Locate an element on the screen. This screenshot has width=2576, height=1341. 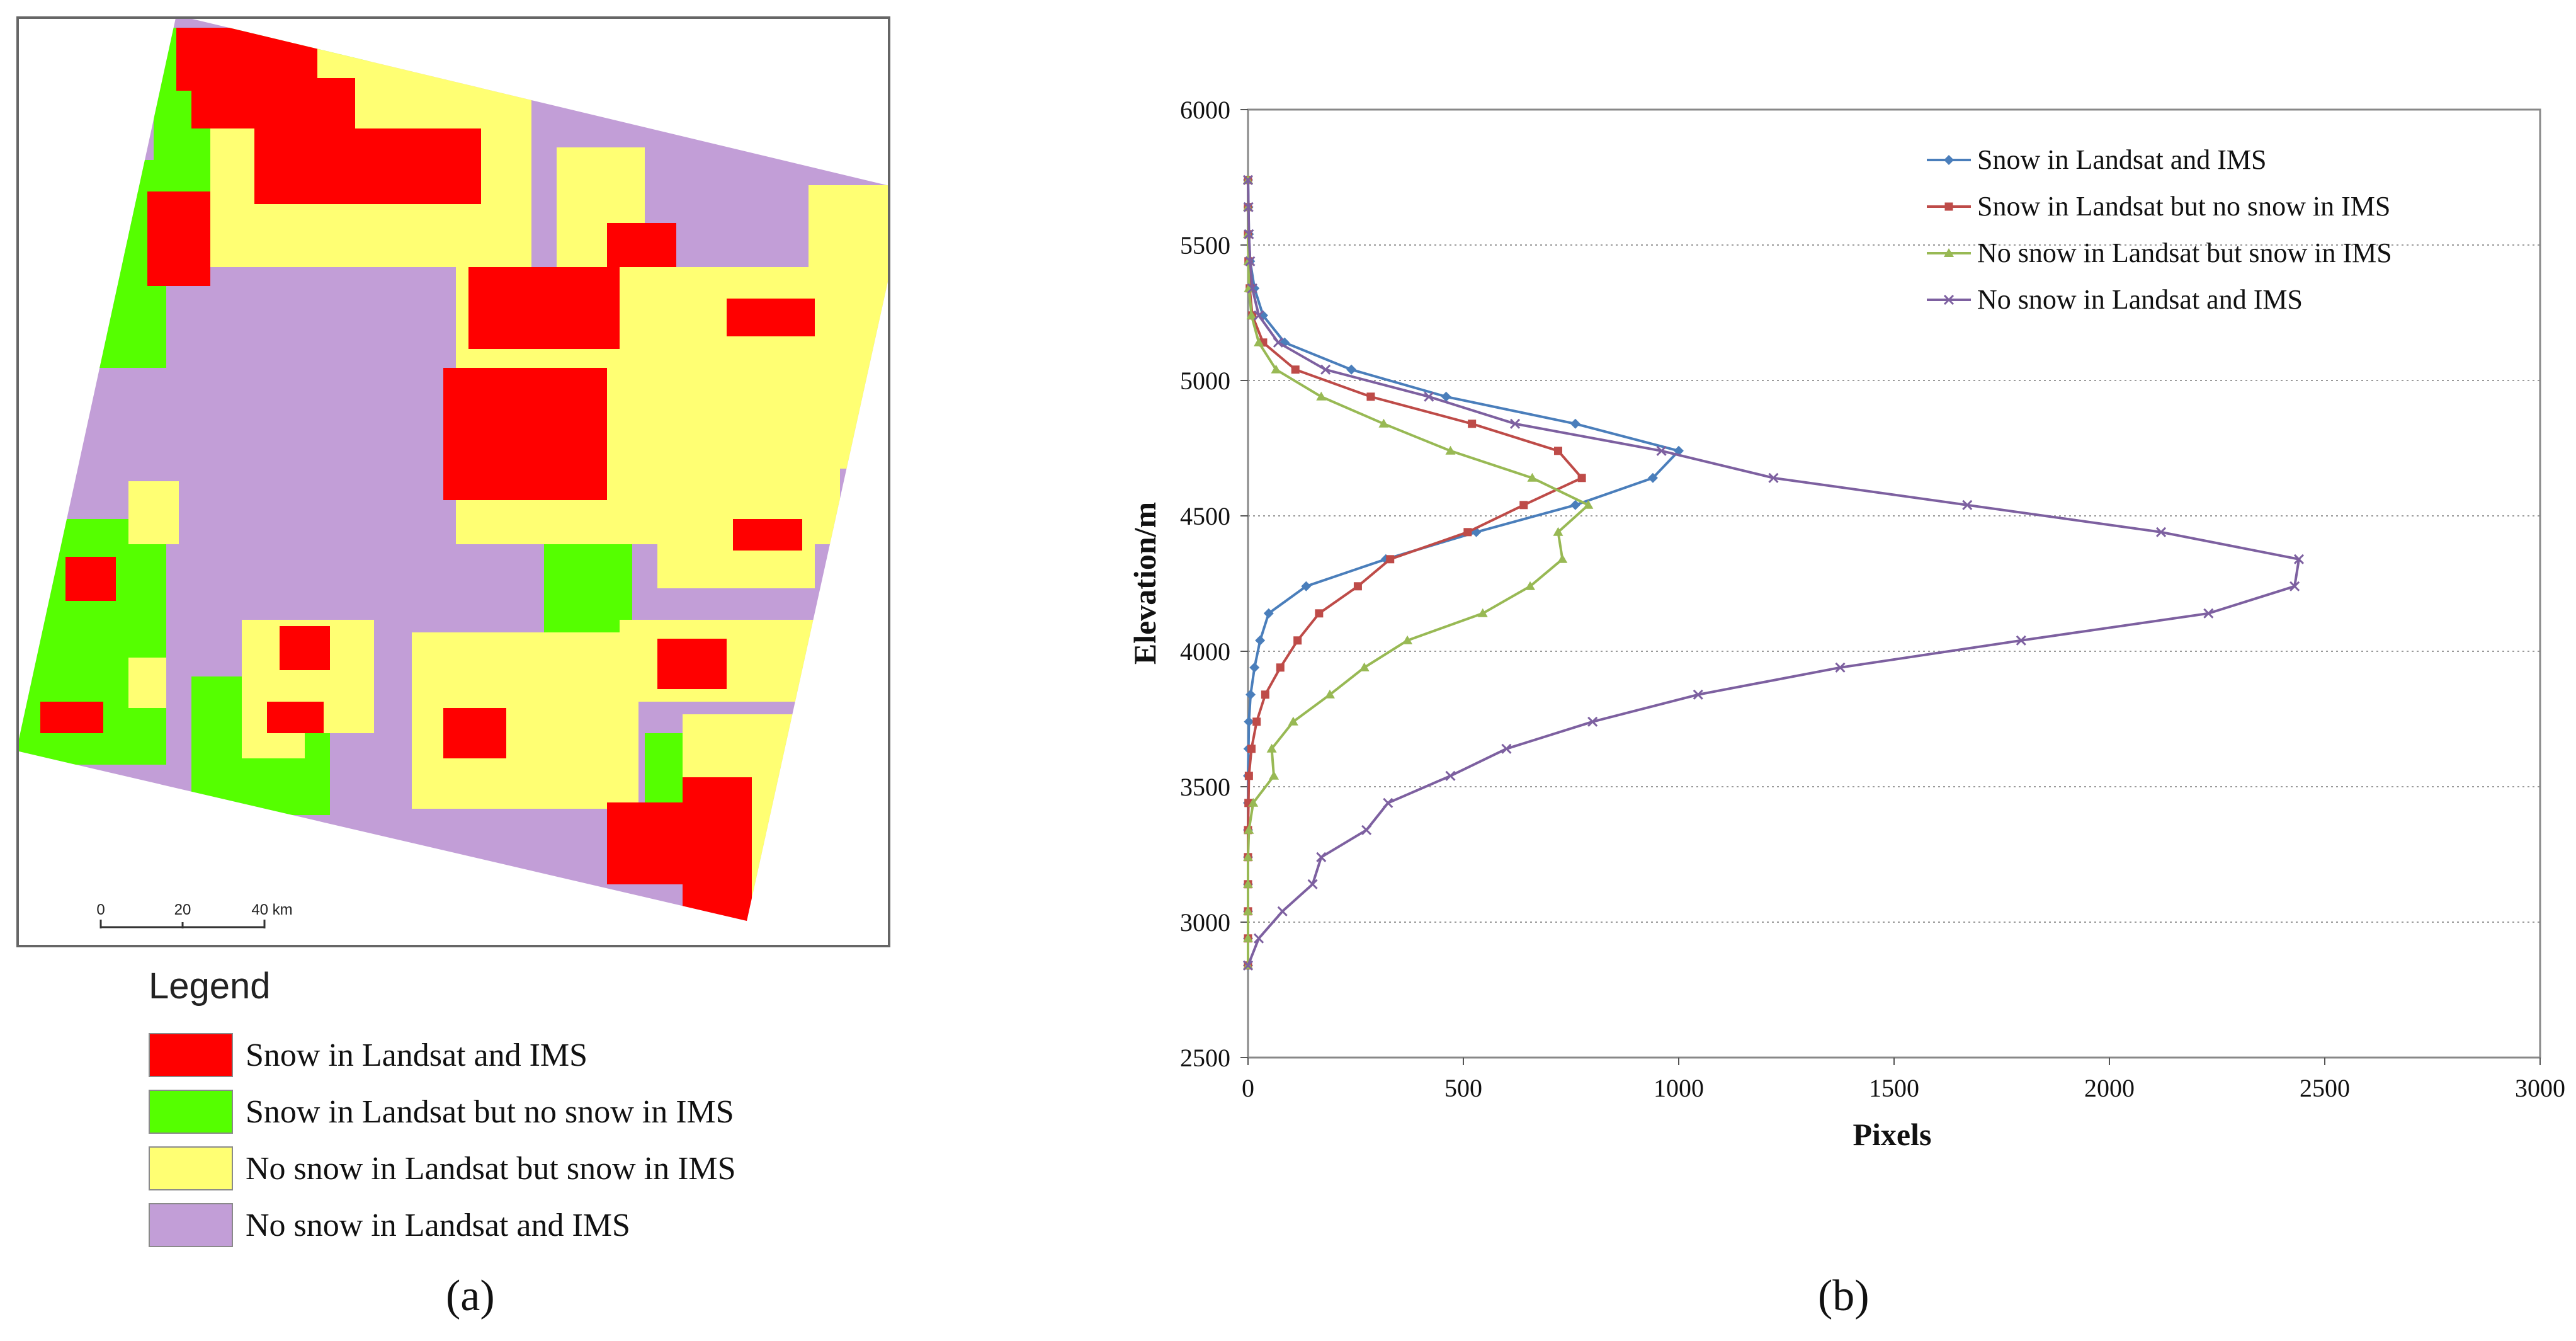
legend-label: No snow in Landsat and IMS is located at coordinates (438, 1225).